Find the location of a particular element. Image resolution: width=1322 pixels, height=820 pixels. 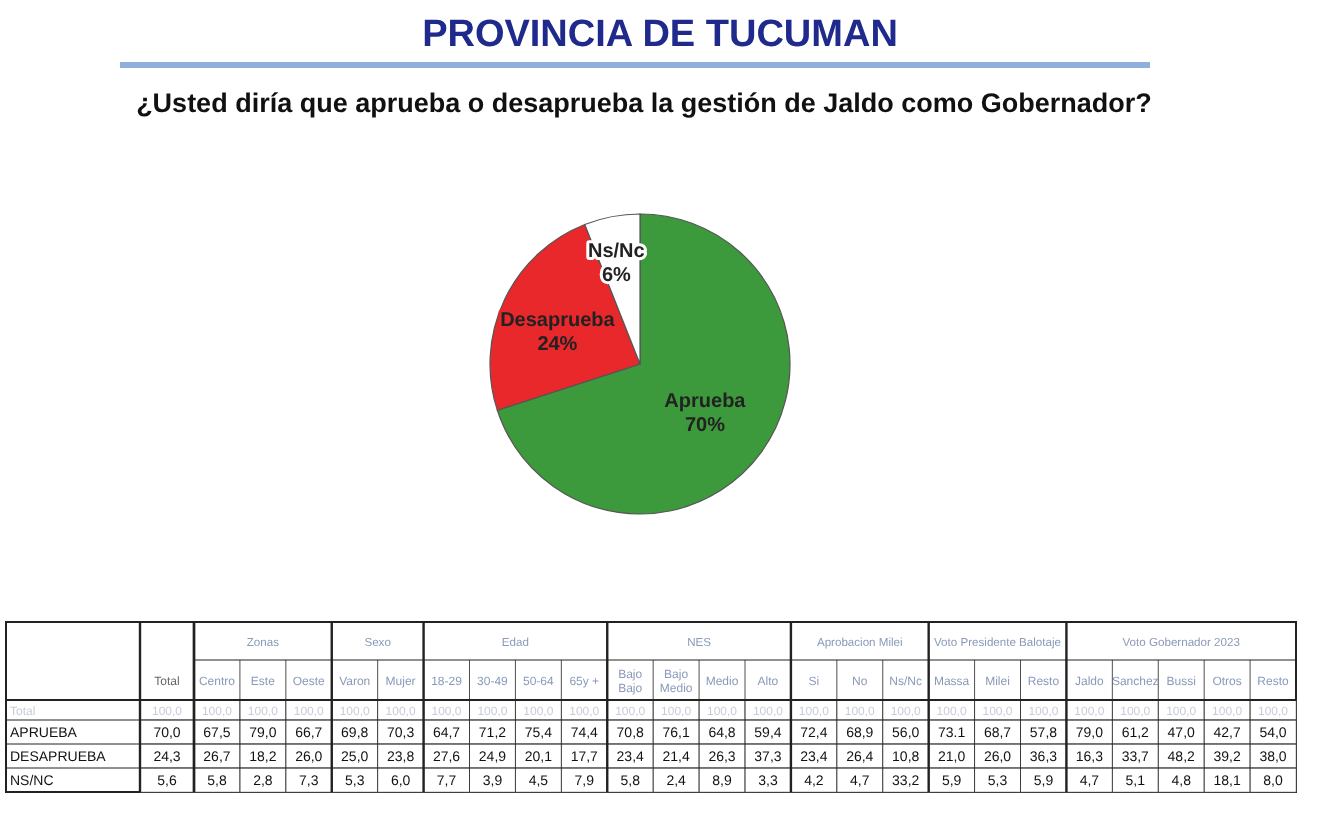

chart-title: PROVINCIA DE TUCUMAN is located at coordinates (660, 35).